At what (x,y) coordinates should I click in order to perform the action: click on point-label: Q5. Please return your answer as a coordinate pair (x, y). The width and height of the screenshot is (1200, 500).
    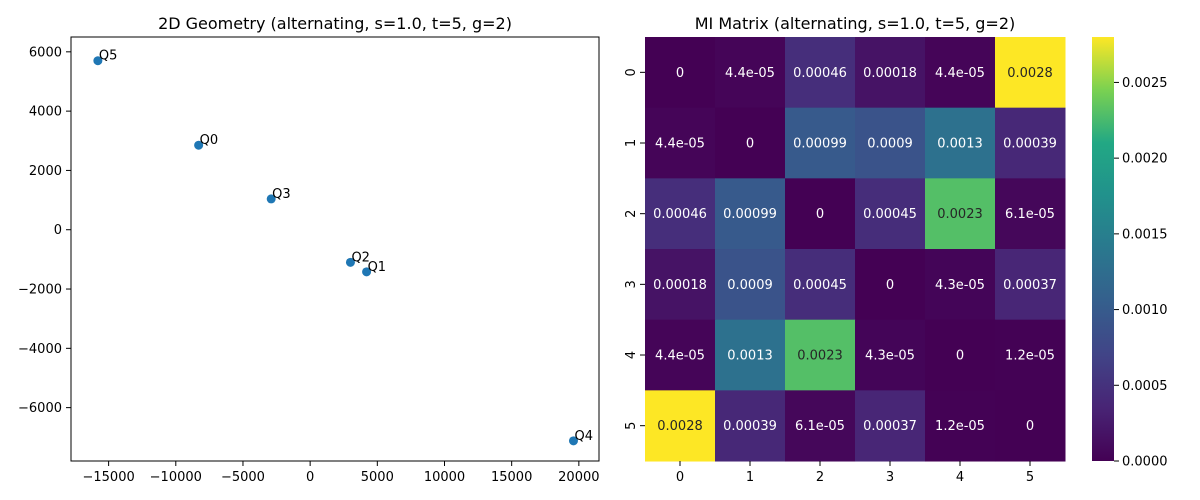
    Looking at the image, I should click on (108, 56).